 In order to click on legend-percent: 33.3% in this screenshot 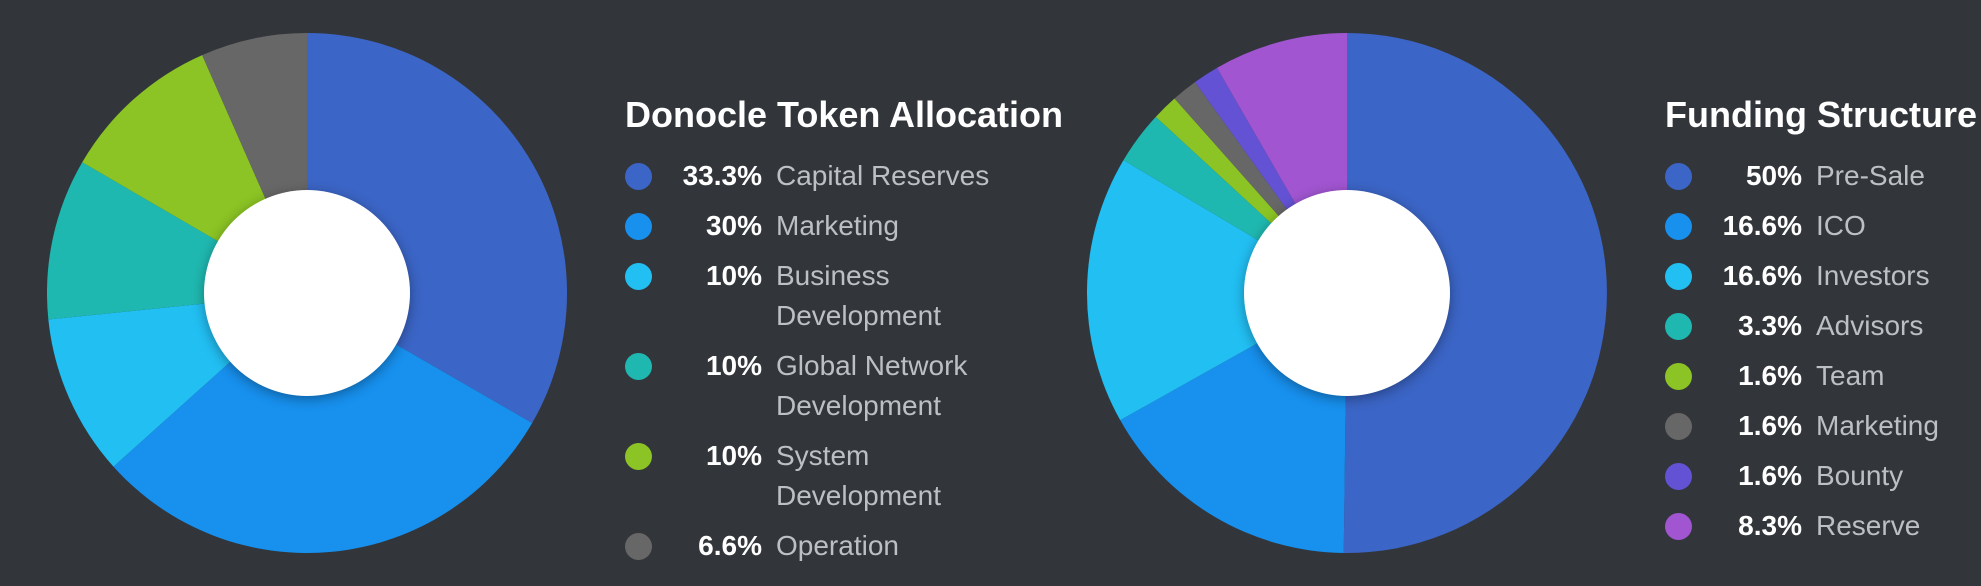, I will do `click(722, 175)`.